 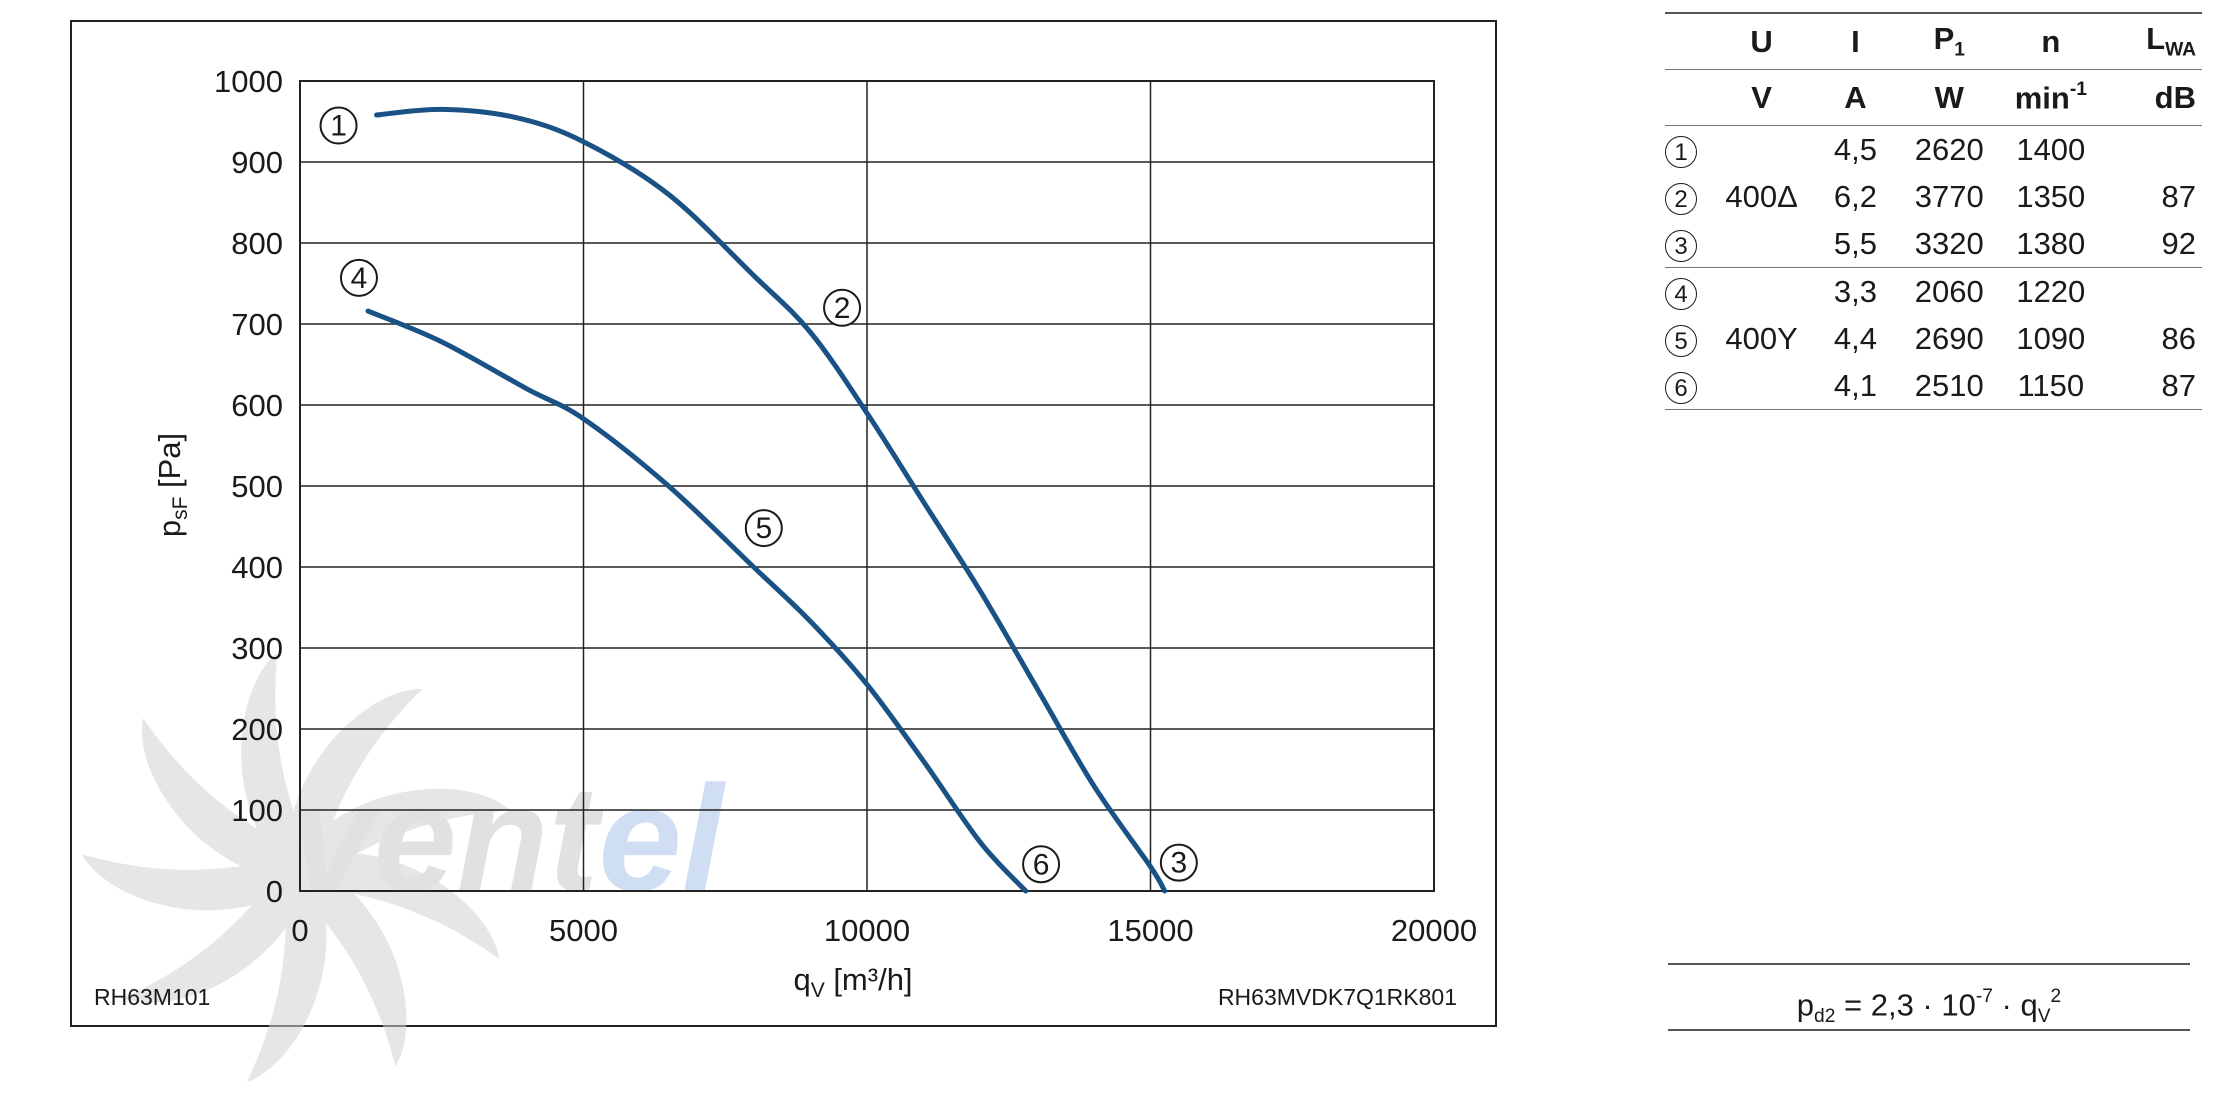 What do you see at coordinates (257, 405) in the screenshot?
I see `y-tick-label: 600` at bounding box center [257, 405].